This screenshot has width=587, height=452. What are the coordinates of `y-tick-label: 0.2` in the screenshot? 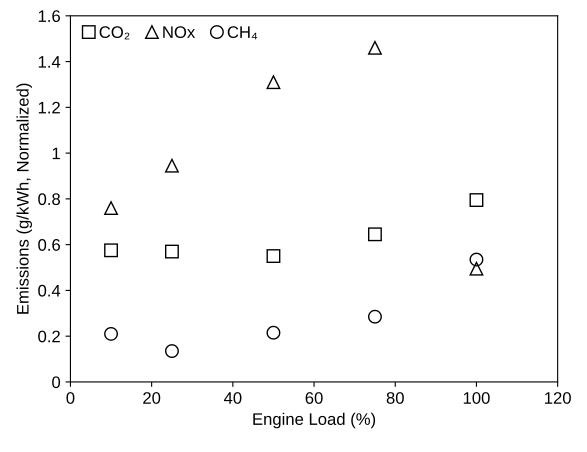 It's located at (49, 336).